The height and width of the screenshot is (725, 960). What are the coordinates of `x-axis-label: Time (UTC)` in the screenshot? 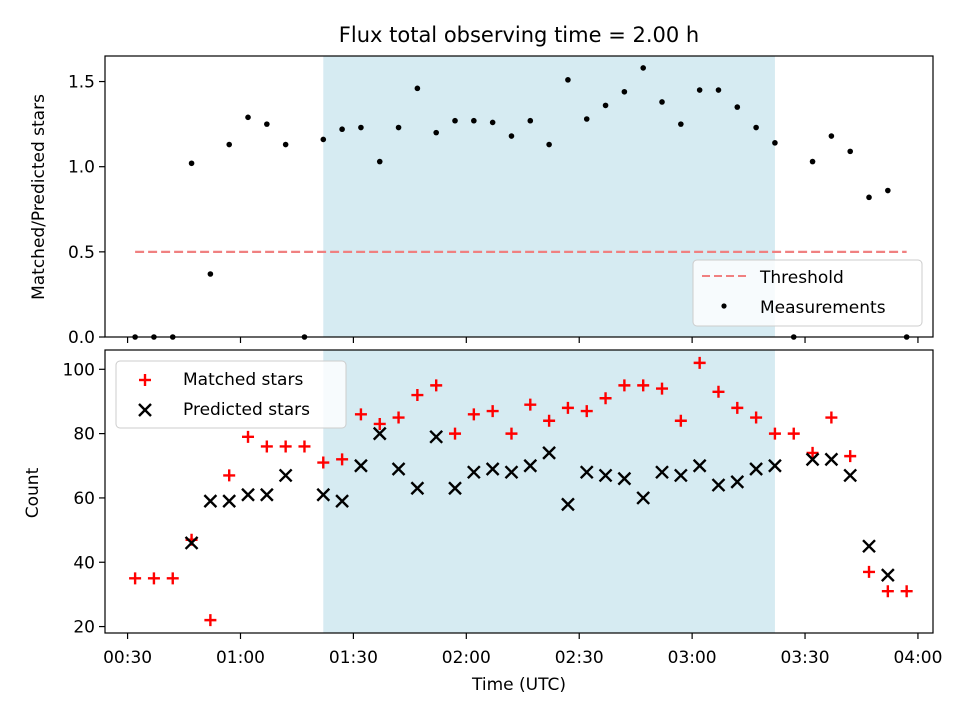 It's located at (518, 685).